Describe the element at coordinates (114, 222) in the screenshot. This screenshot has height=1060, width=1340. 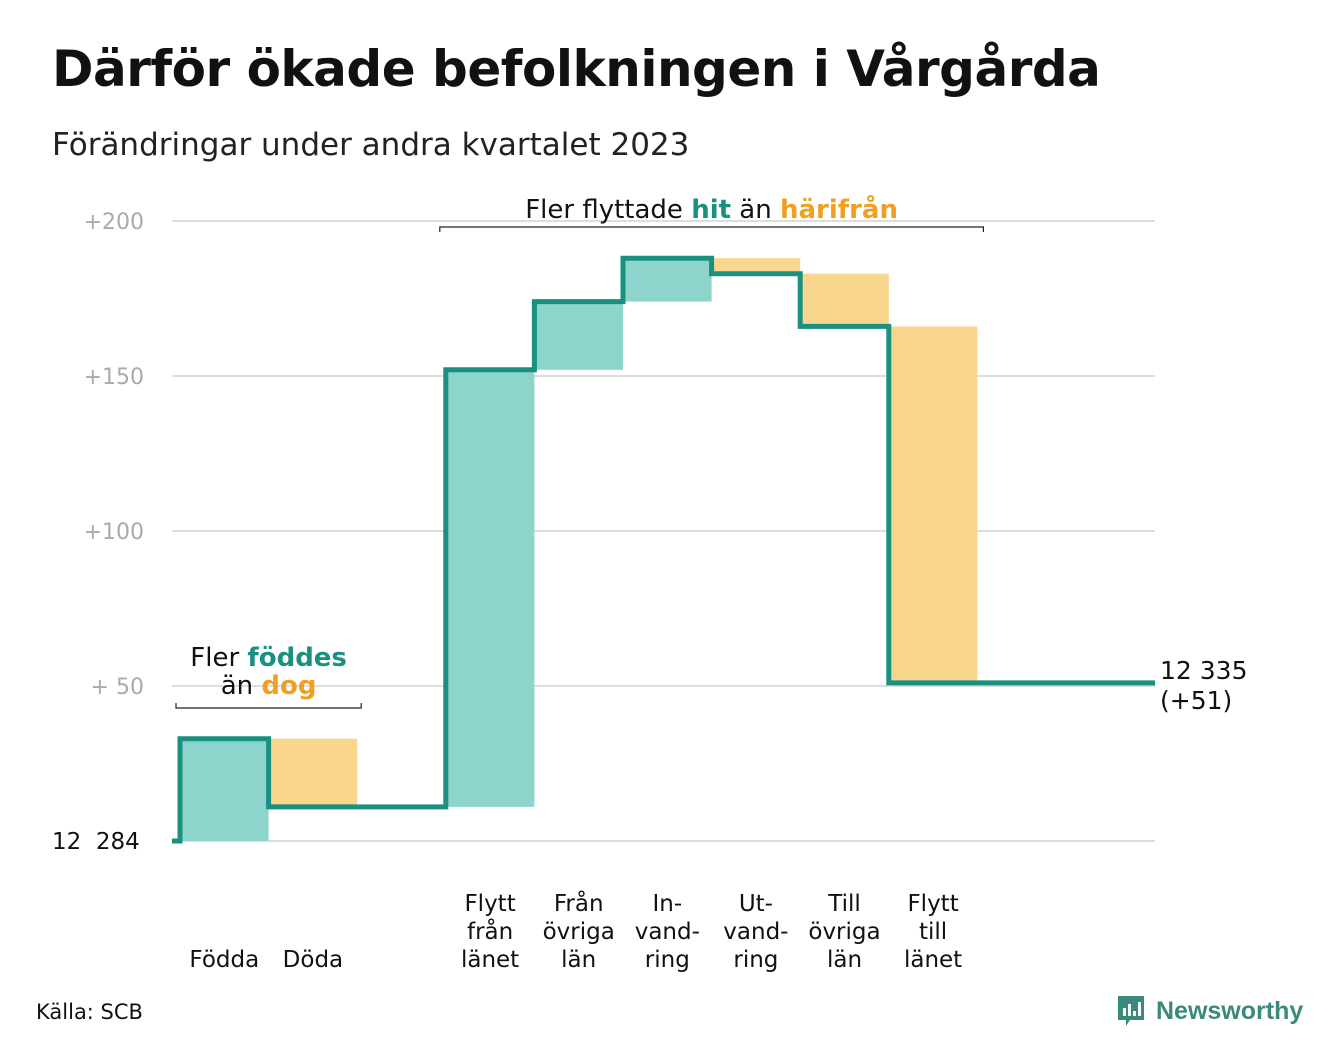
I see `y-tick-label: +200` at that location.